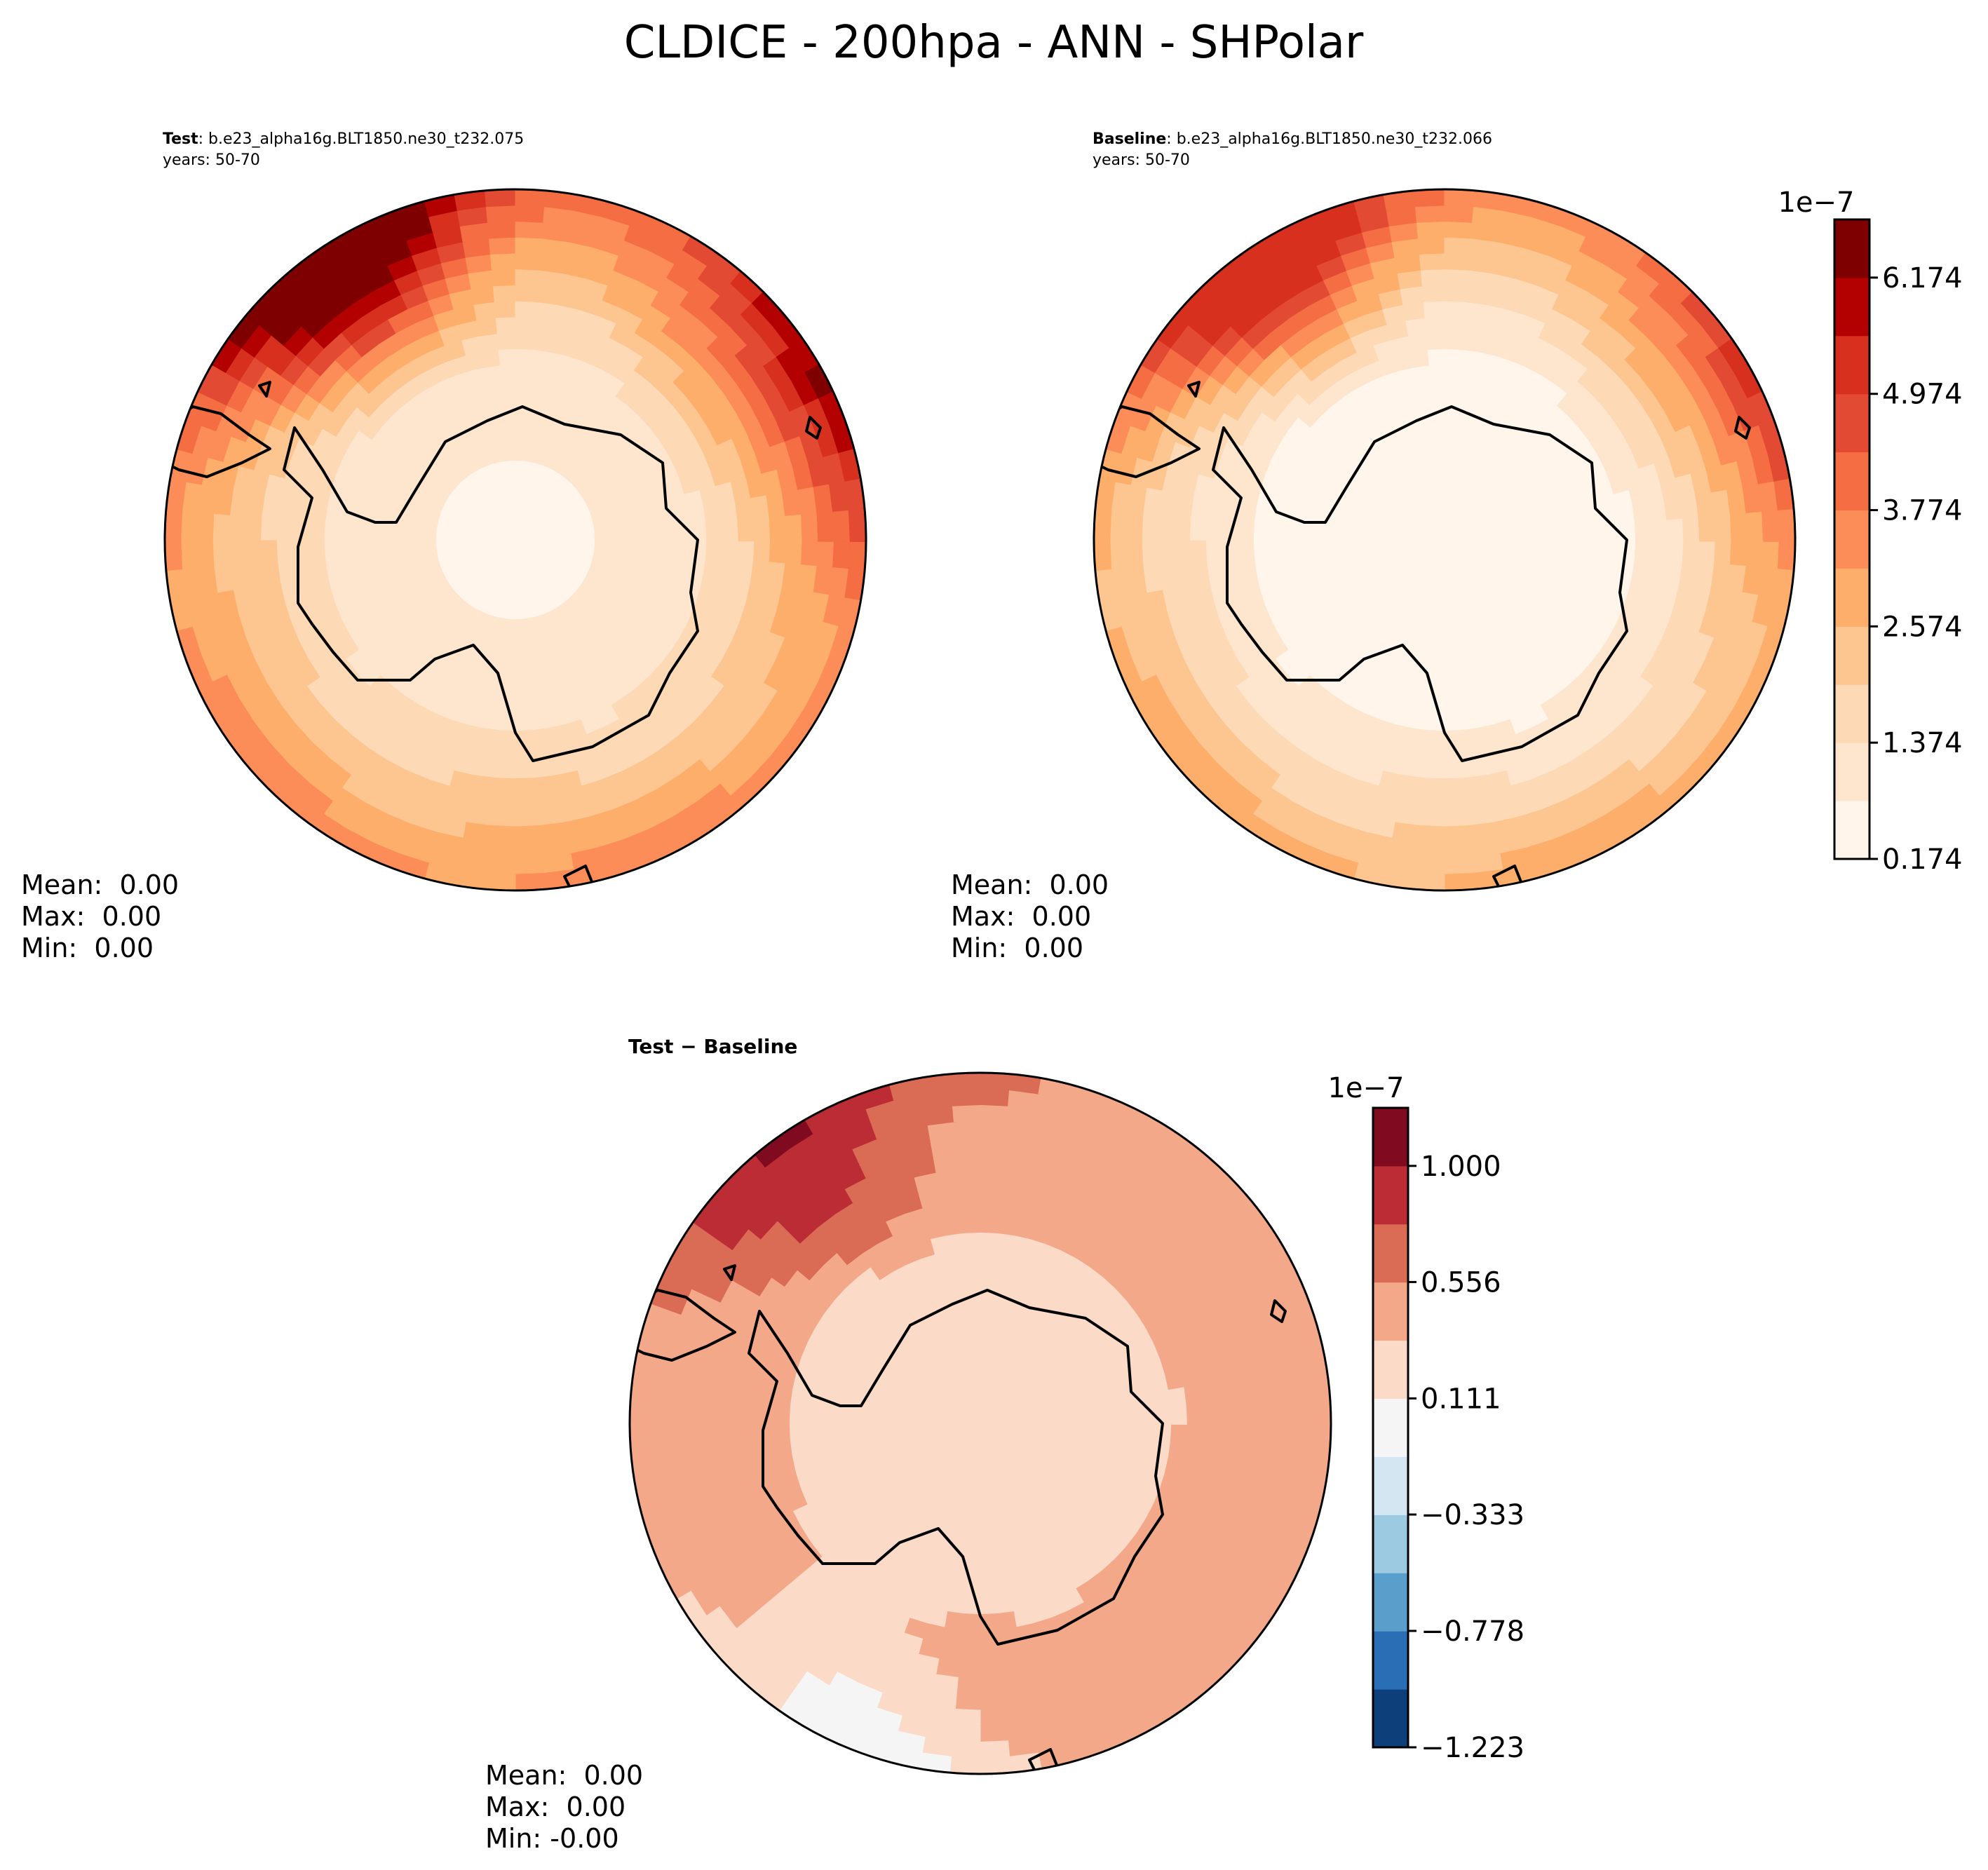  What do you see at coordinates (1021, 917) in the screenshot?
I see `baseline-stat-max: Max: 0.00` at bounding box center [1021, 917].